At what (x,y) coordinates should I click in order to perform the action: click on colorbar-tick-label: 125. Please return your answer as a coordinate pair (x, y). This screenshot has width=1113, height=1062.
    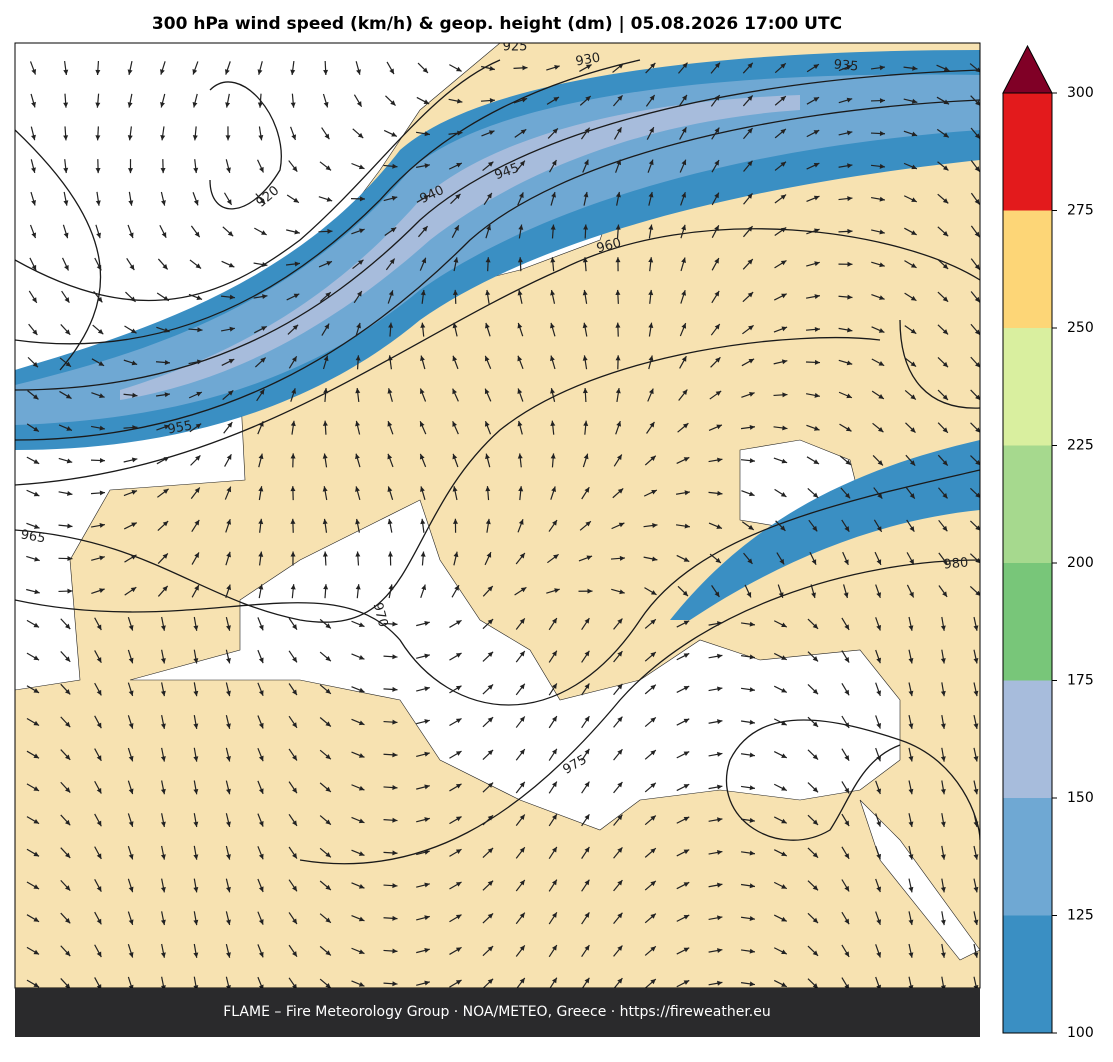
    Looking at the image, I should click on (1080, 916).